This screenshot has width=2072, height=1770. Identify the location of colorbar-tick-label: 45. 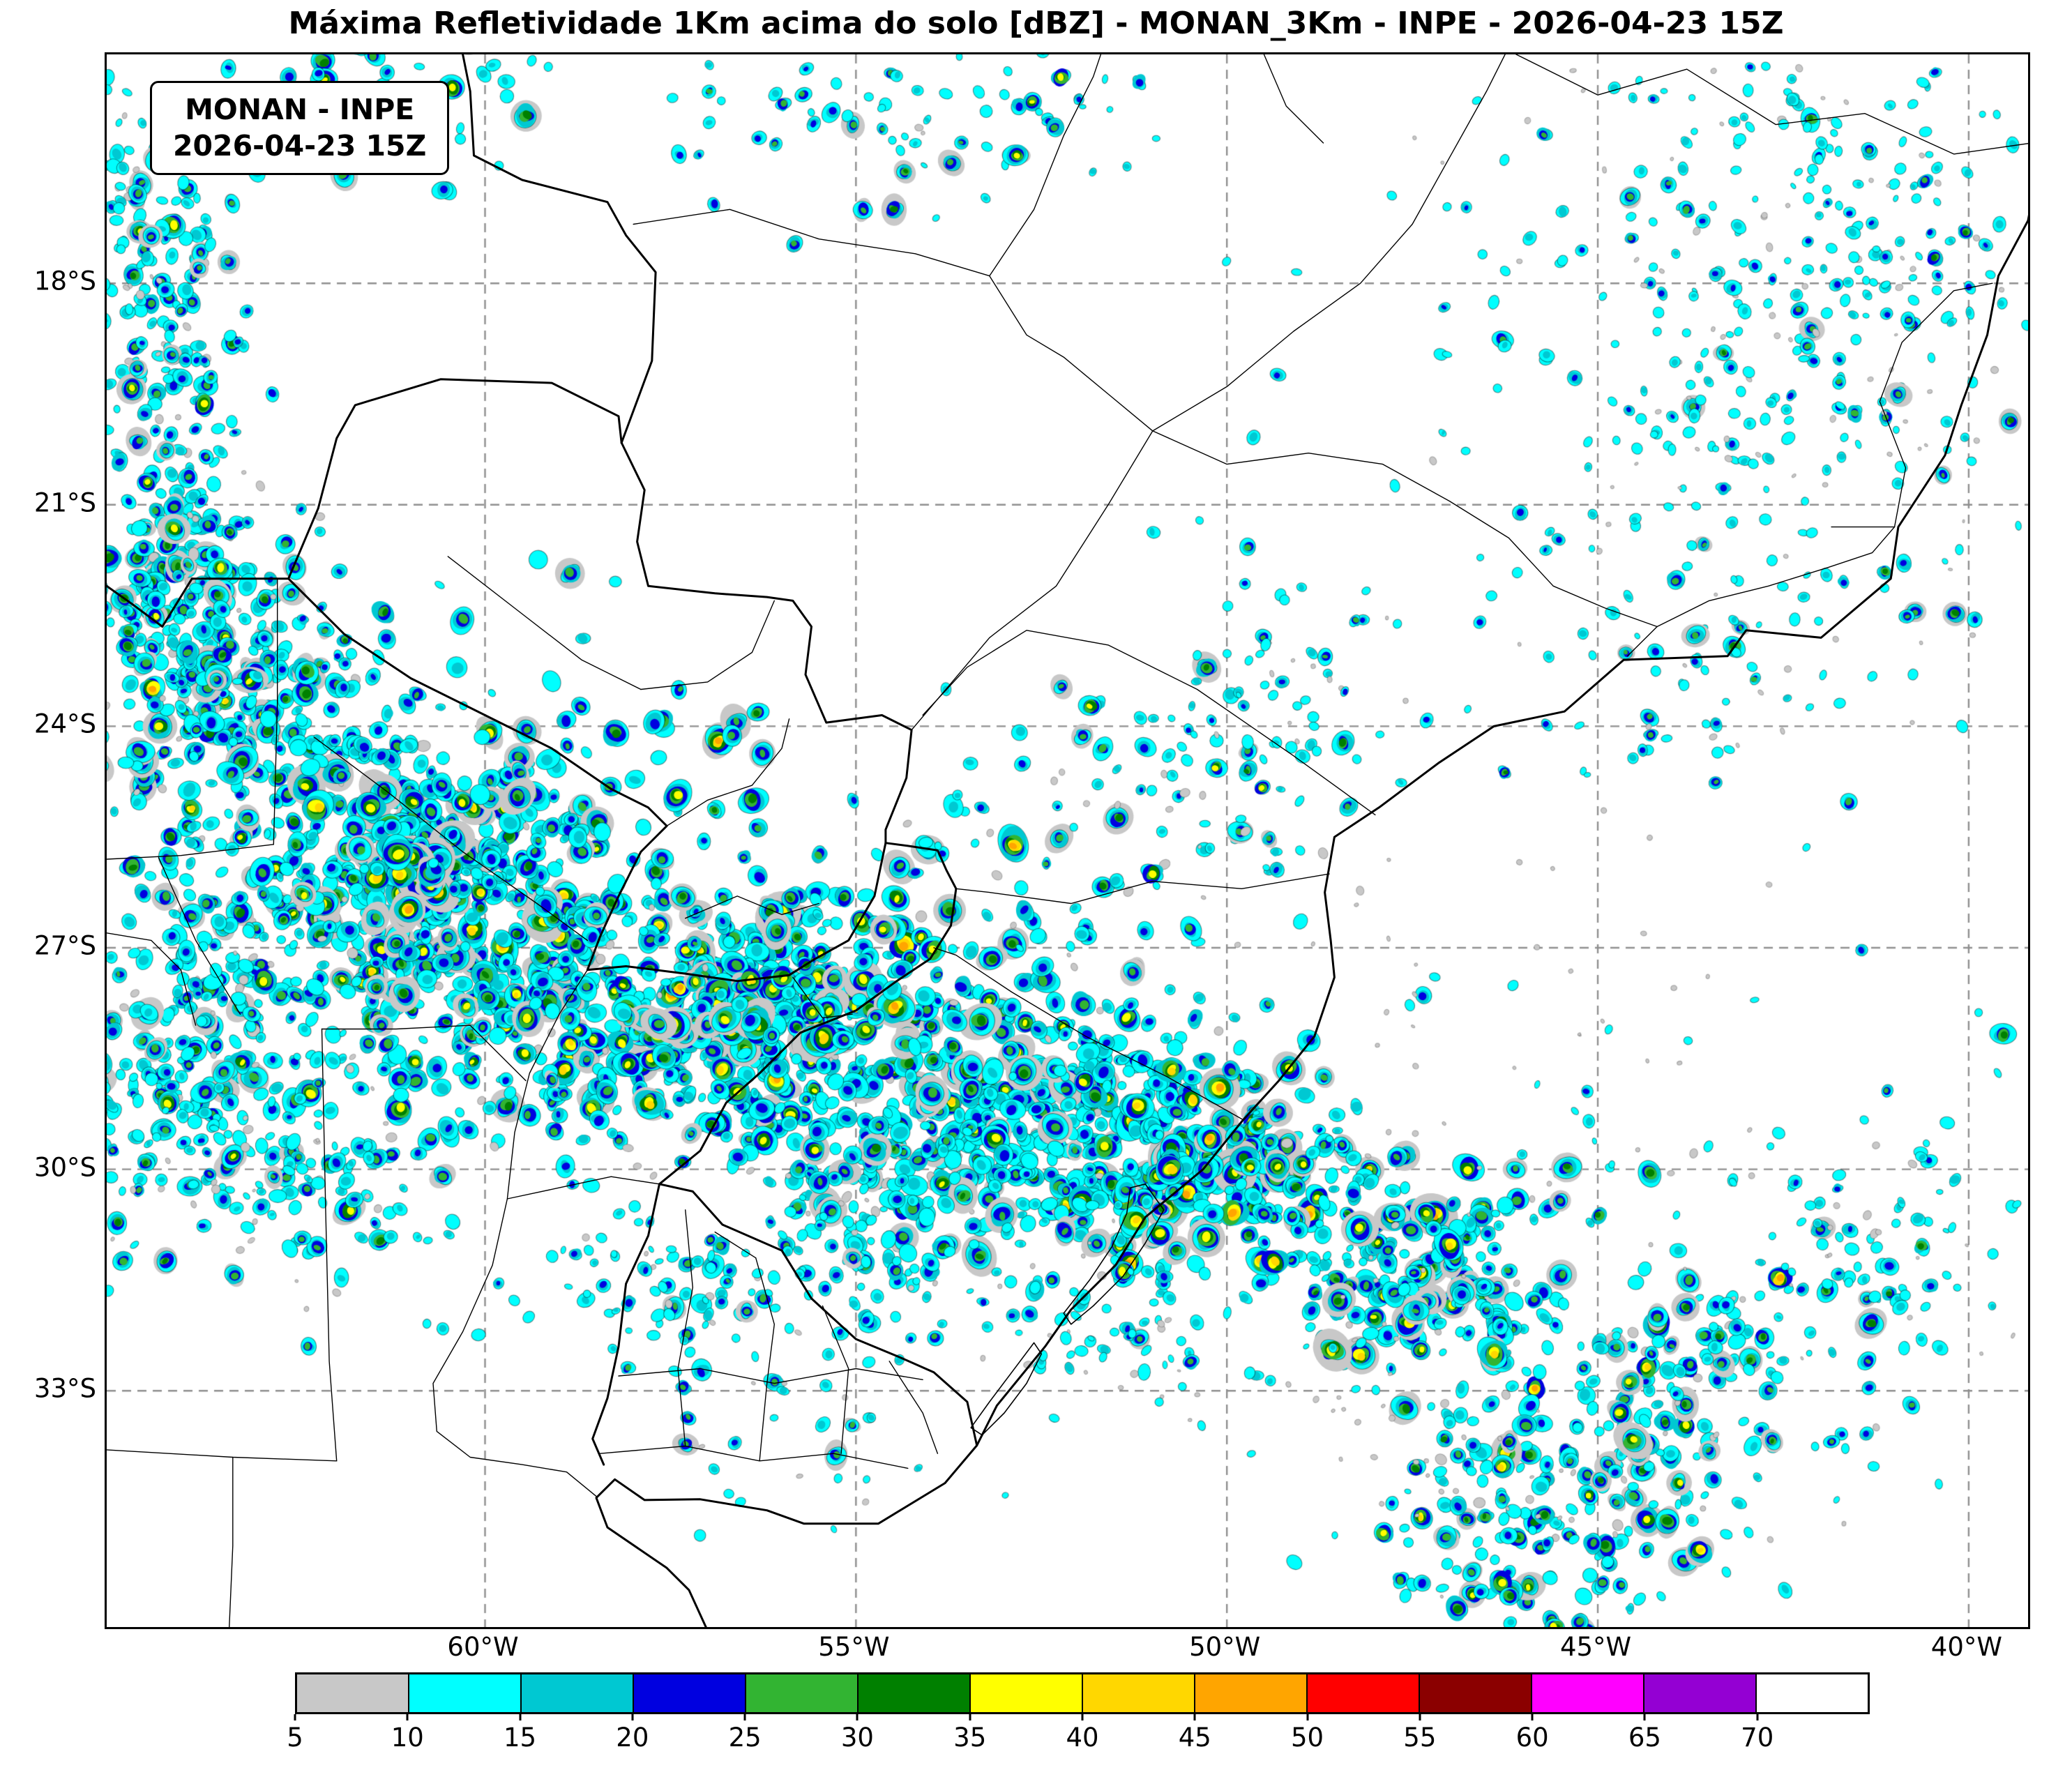
(1195, 1738).